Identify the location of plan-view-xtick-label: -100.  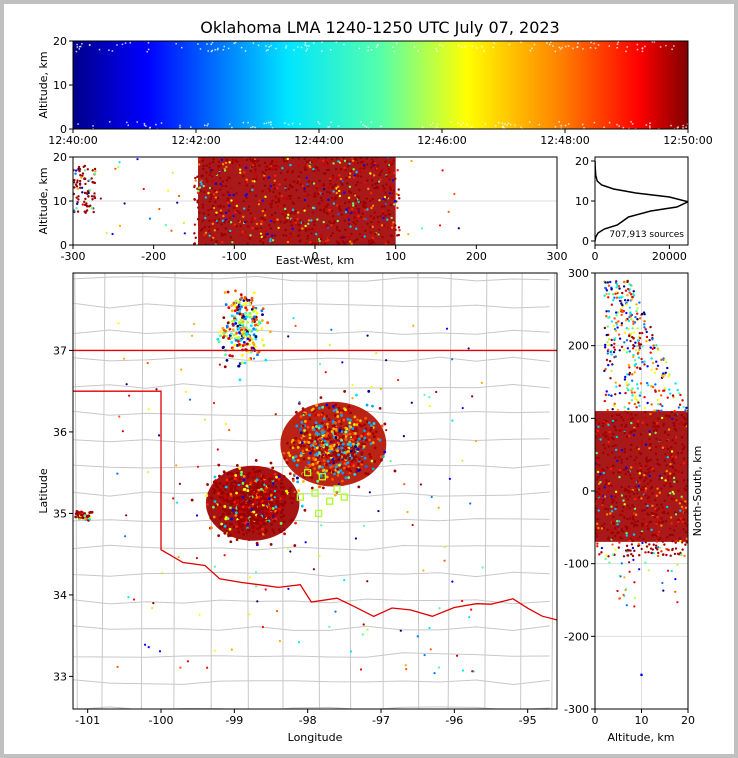
(161, 720).